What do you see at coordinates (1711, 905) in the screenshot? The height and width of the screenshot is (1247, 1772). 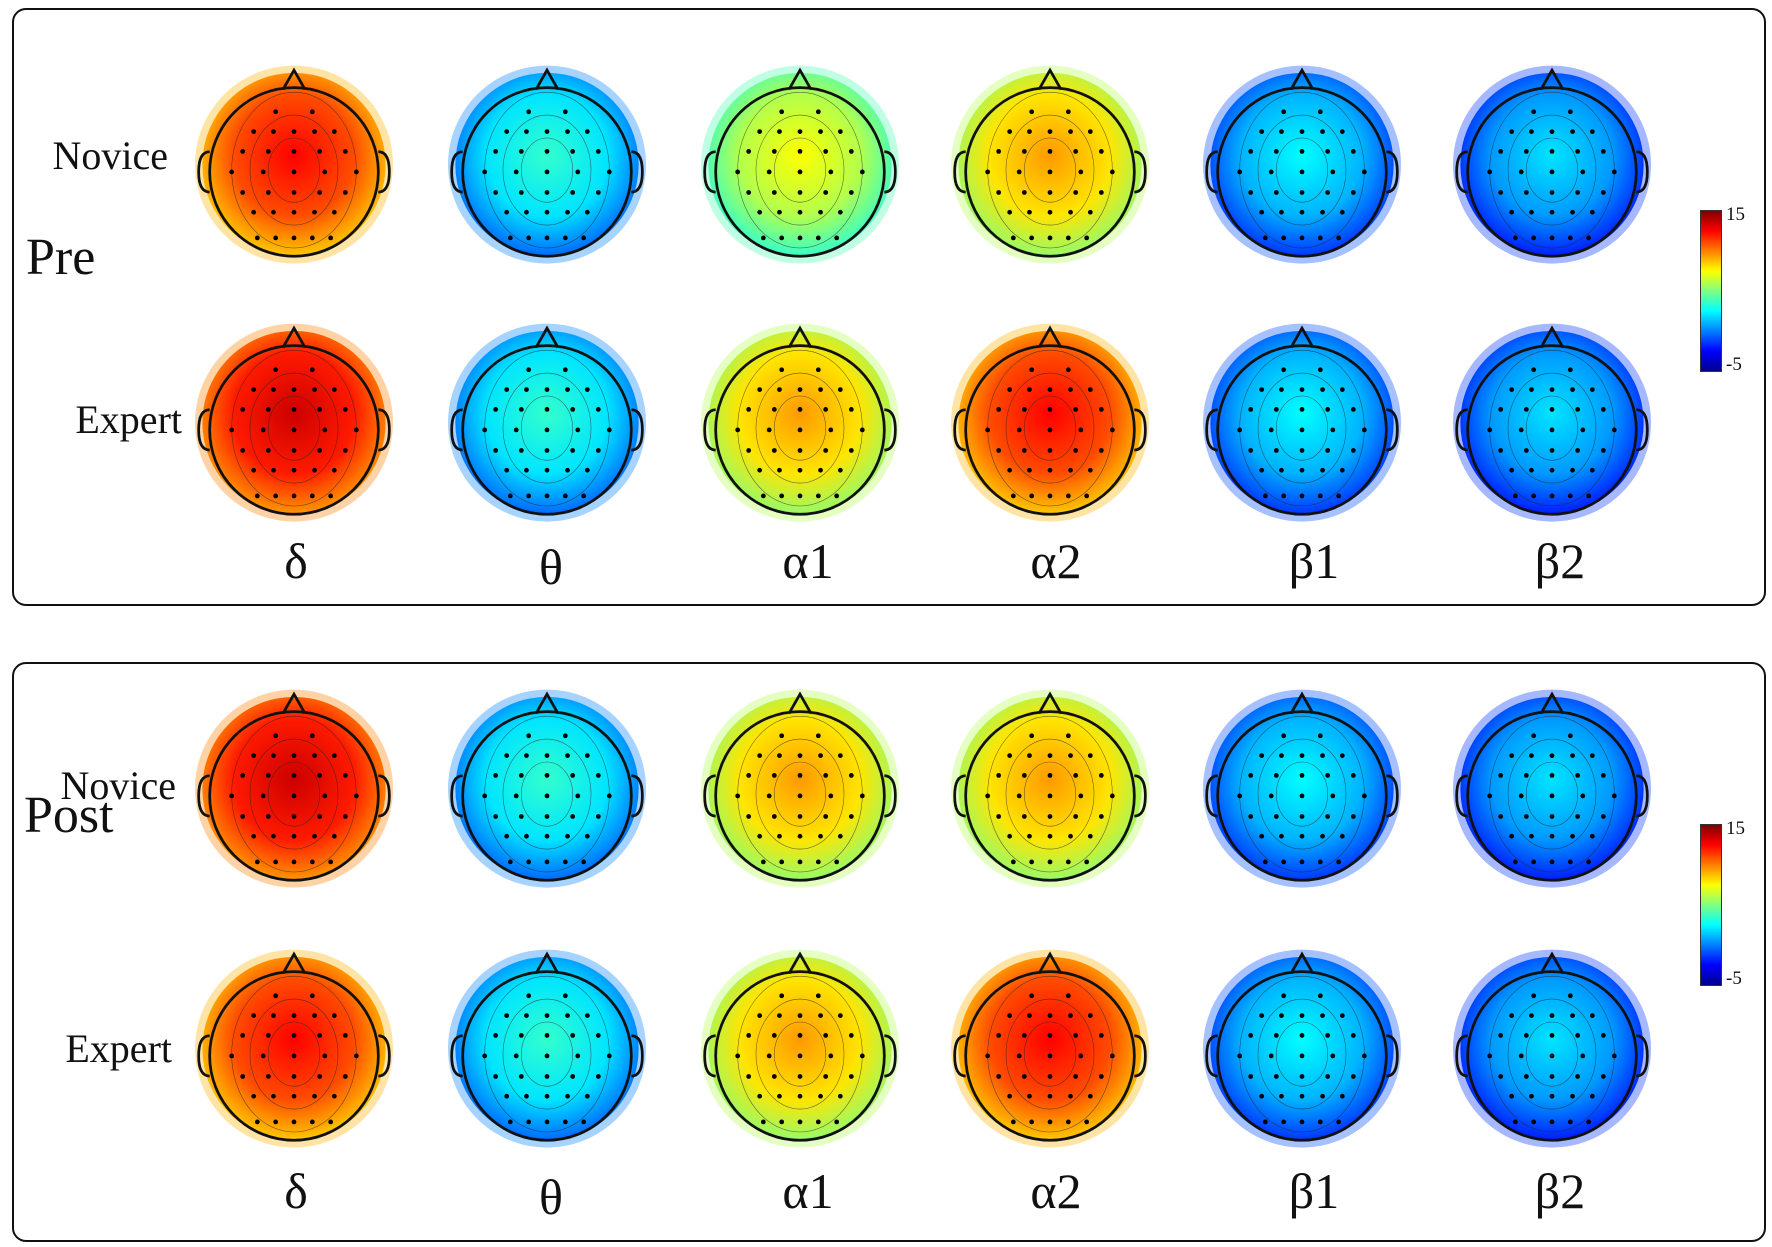 I see `colorbar-post` at bounding box center [1711, 905].